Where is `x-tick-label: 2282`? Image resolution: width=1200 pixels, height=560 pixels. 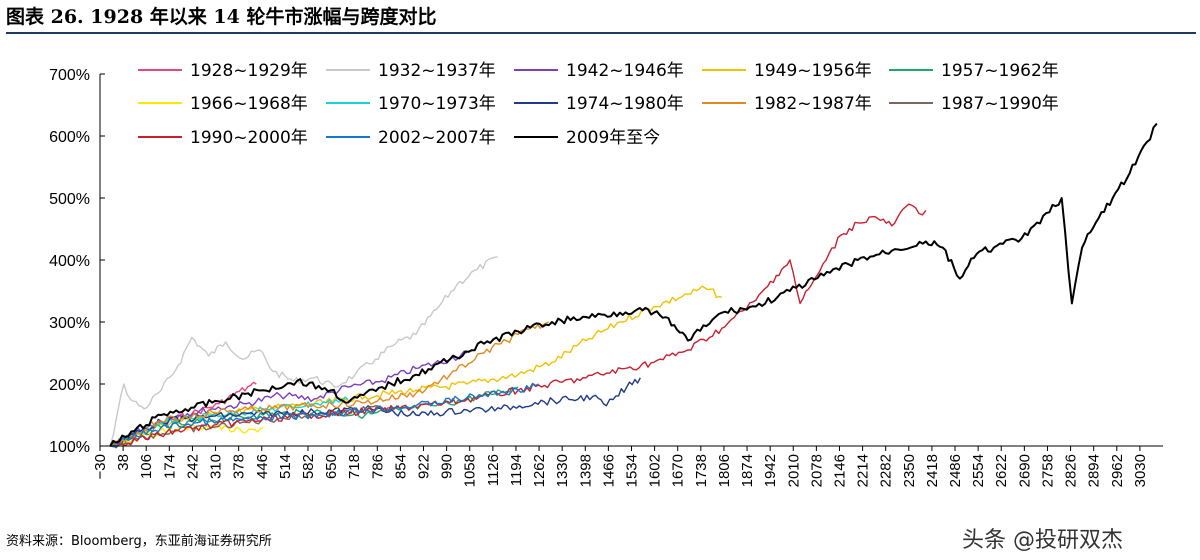
x-tick-label: 2282 is located at coordinates (886, 470).